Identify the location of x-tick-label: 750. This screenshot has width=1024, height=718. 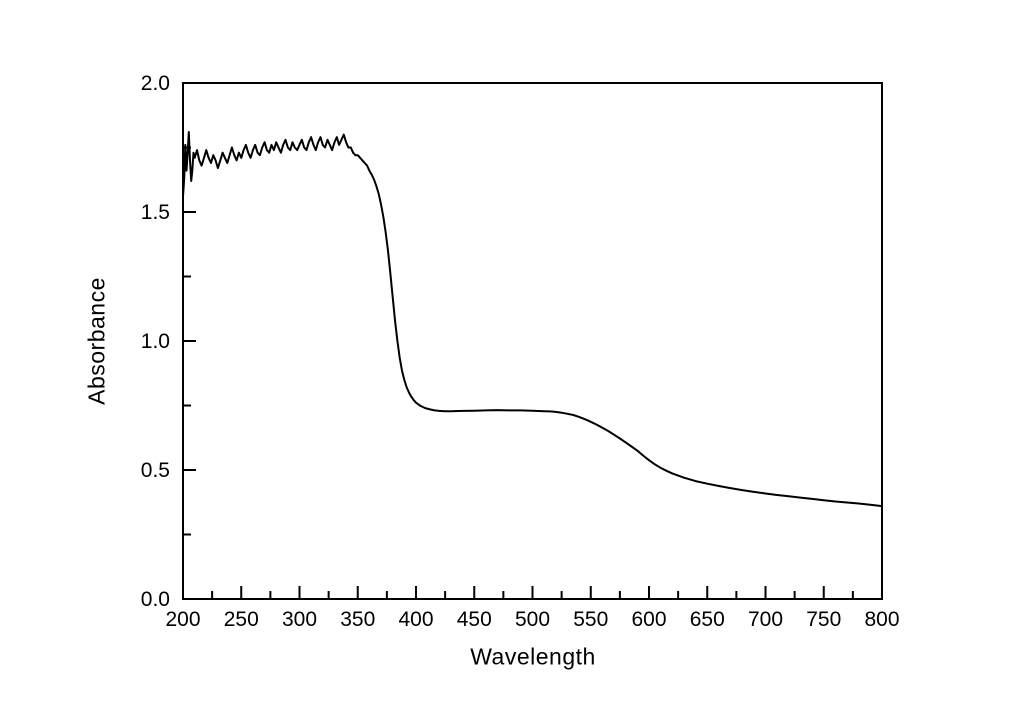
(823, 619).